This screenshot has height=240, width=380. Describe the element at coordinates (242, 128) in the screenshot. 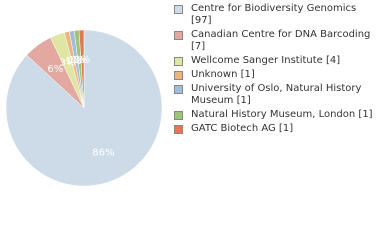

I see `legend-label: GATC Biotech AG [1]` at that location.